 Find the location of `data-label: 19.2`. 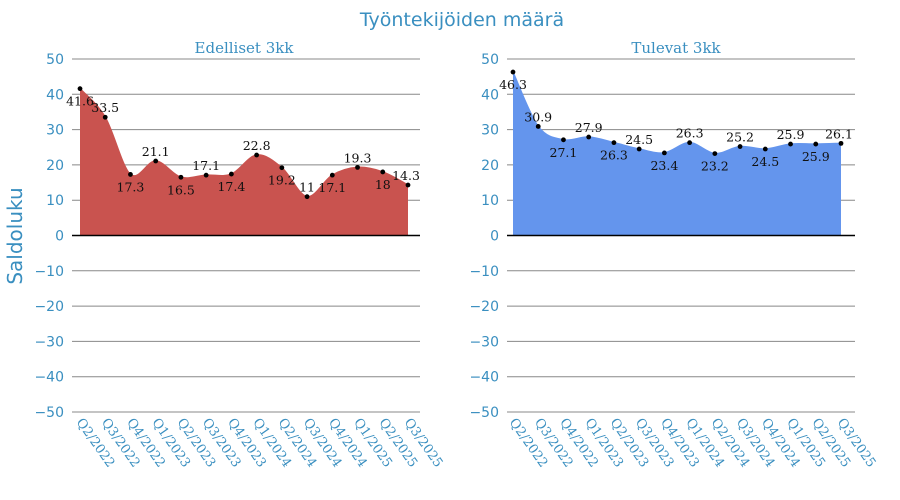

data-label: 19.2 is located at coordinates (282, 180).